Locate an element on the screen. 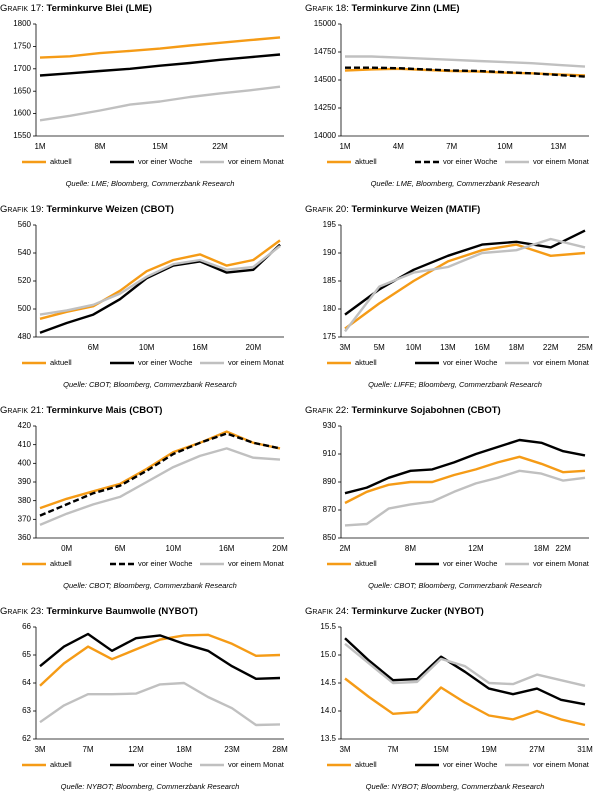  y-tick-label: 910 is located at coordinates (330, 453).